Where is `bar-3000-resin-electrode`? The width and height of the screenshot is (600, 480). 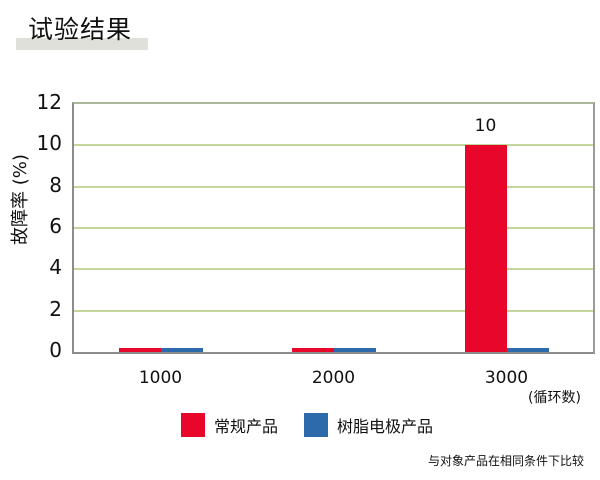 bar-3000-resin-electrode is located at coordinates (527, 349).